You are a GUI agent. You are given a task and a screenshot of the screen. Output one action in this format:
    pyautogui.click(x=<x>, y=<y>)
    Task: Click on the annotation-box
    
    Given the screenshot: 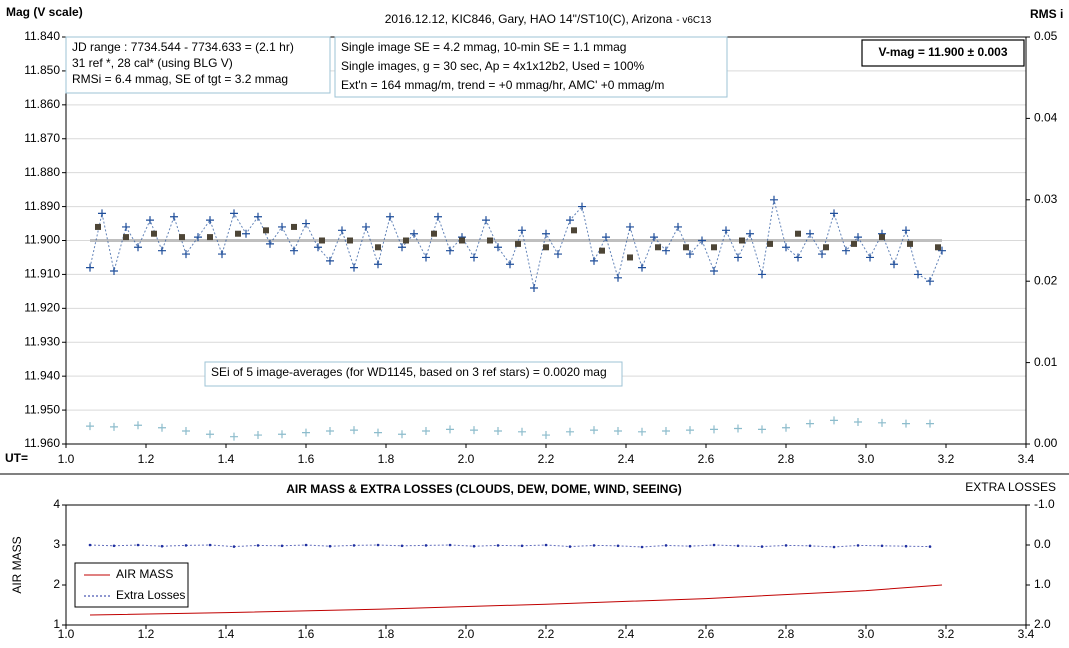 What is the action you would take?
    pyautogui.click(x=943, y=53)
    